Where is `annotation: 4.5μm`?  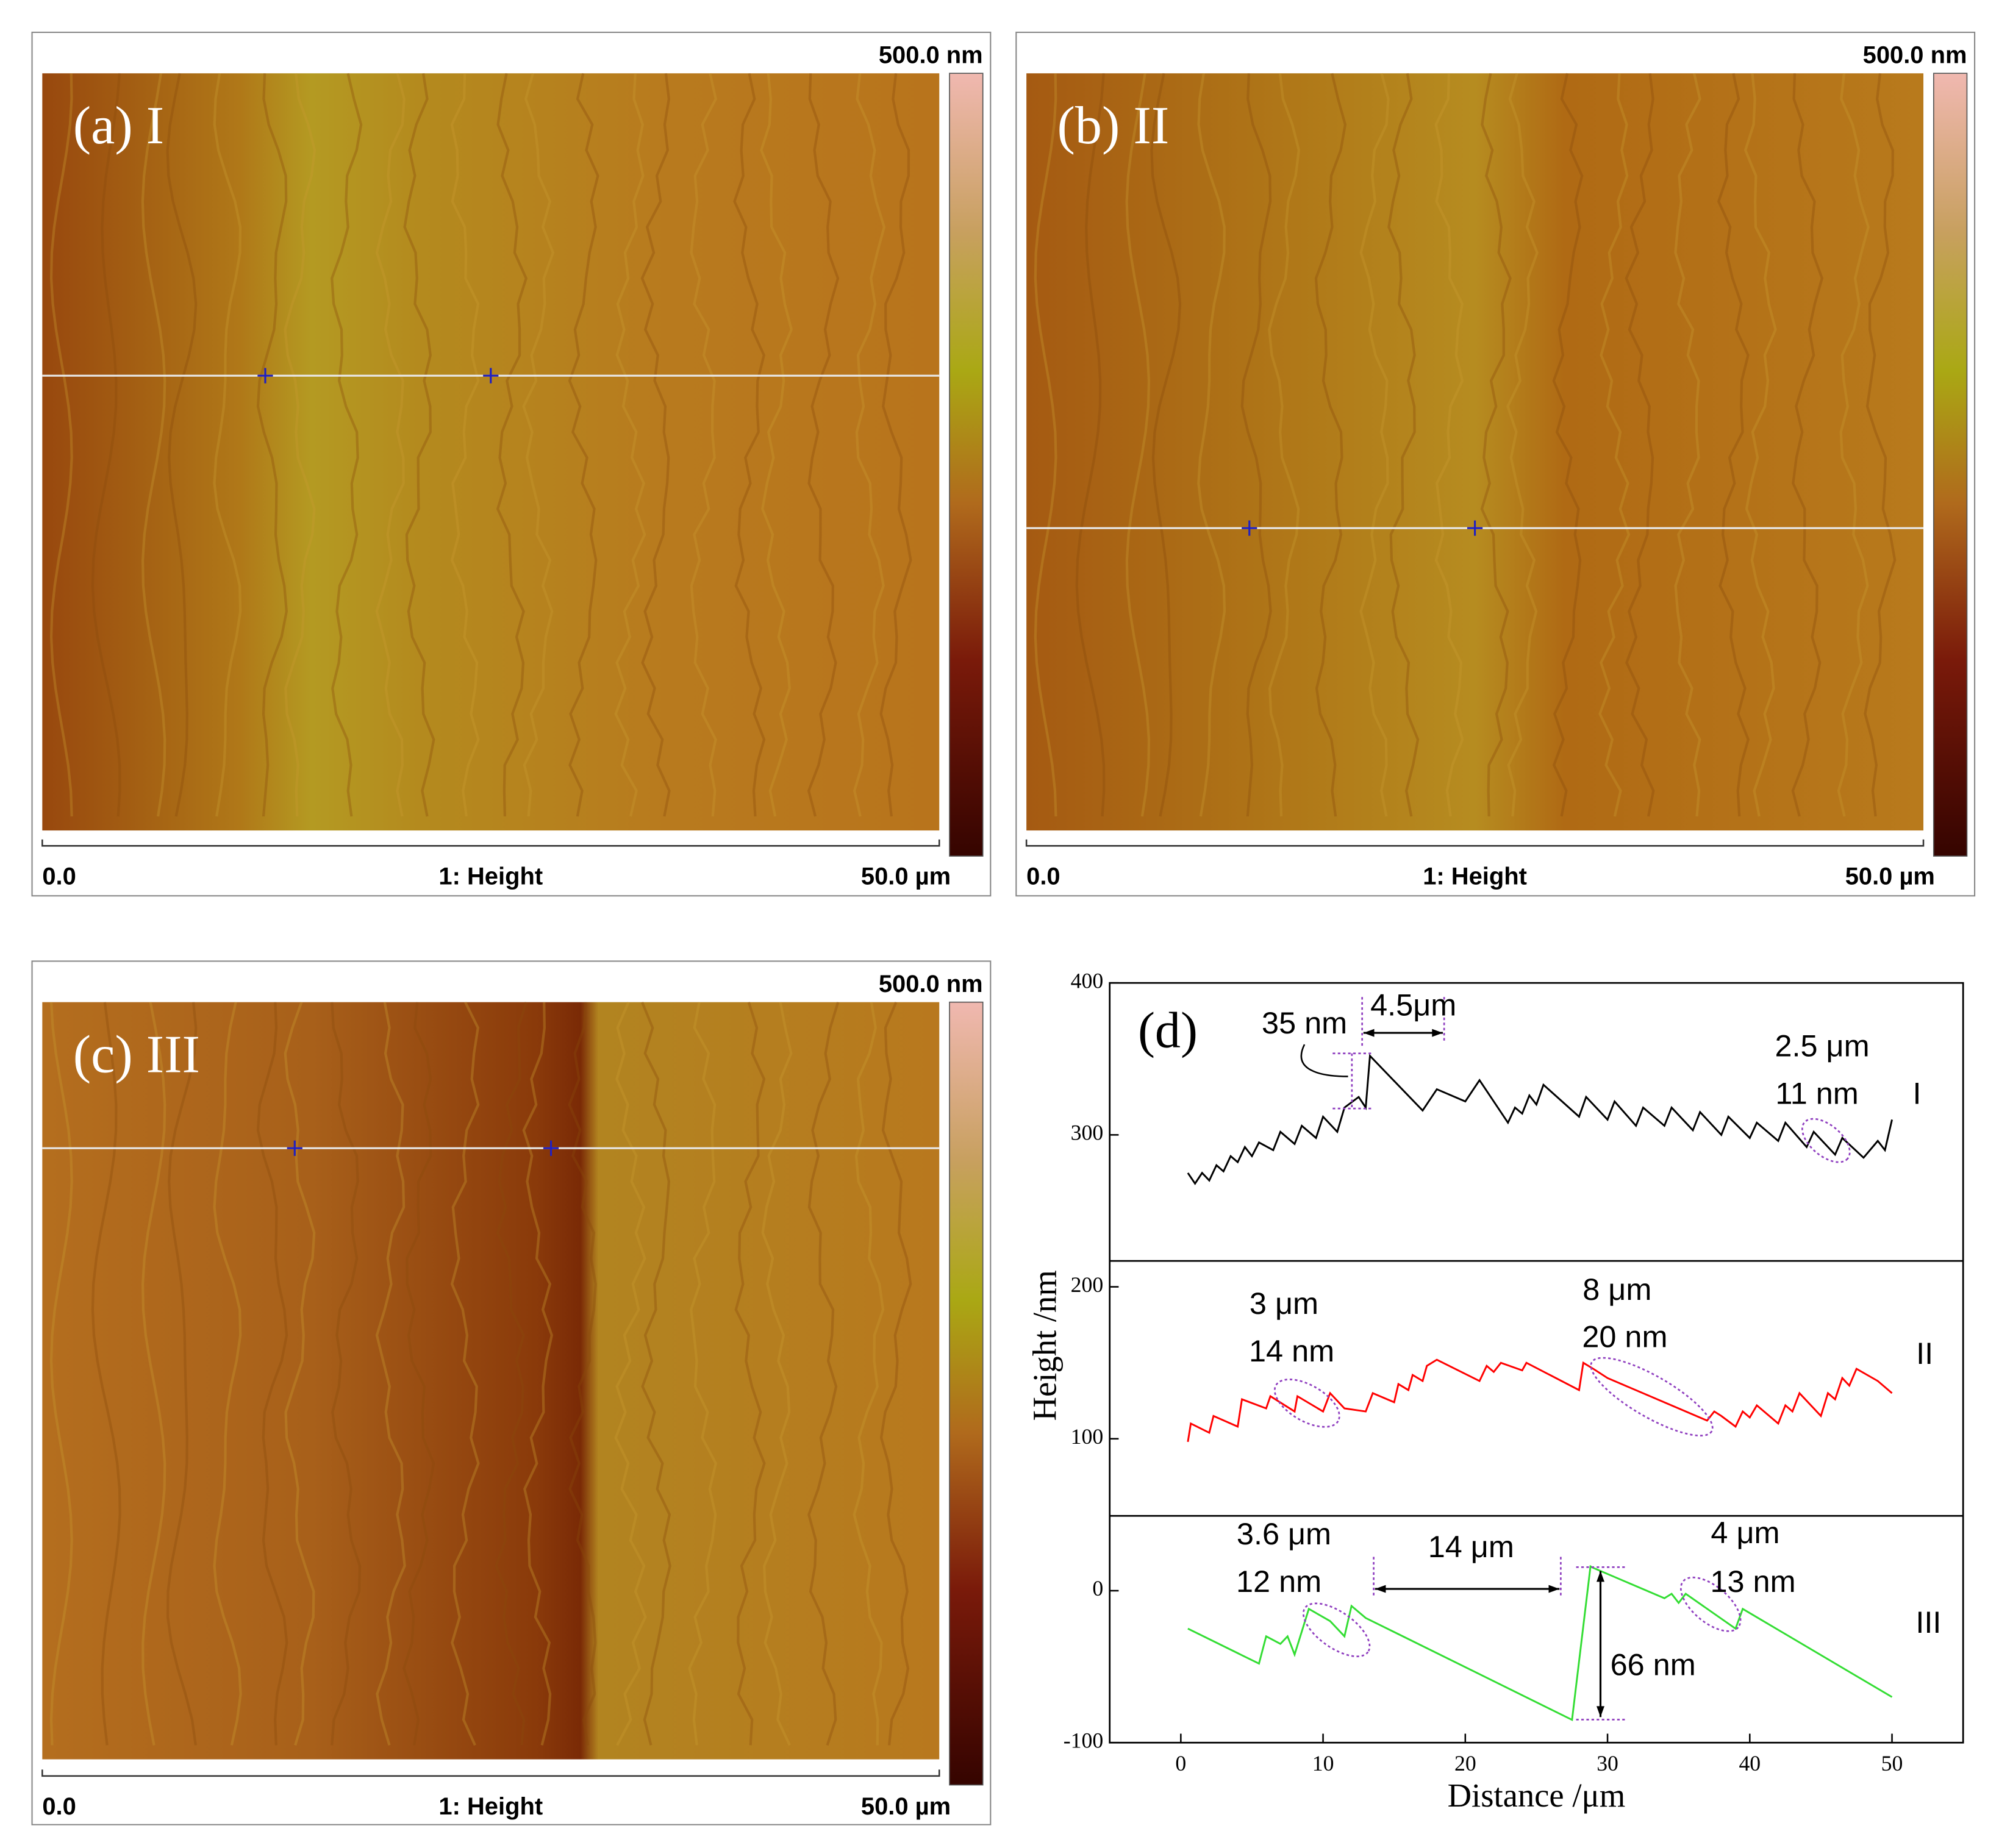
annotation: 4.5μm is located at coordinates (1413, 1004).